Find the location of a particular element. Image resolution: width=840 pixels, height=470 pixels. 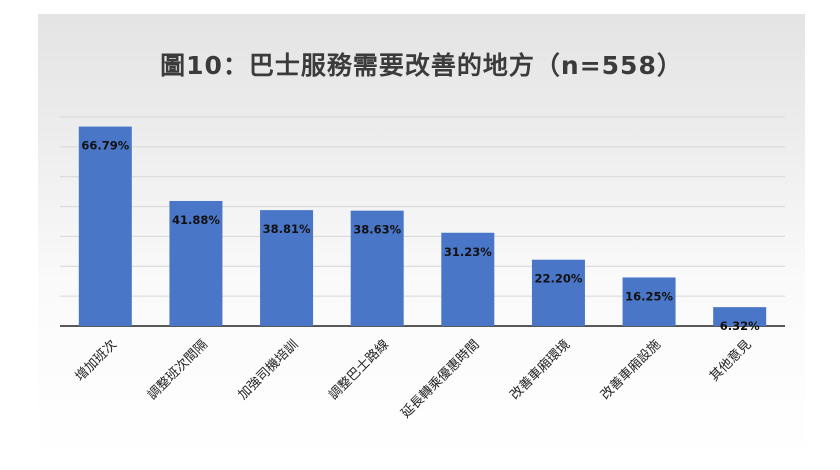

category-label: 其他意見 is located at coordinates (730, 361).